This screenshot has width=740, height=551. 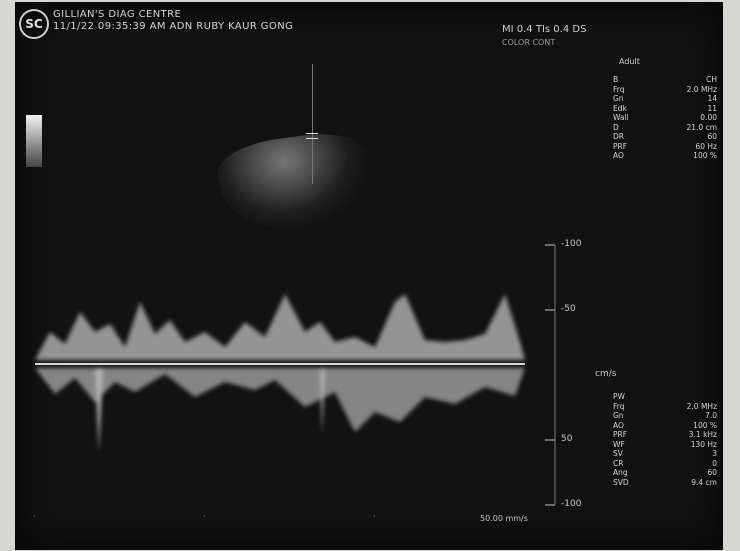 I want to click on param-row: PW, so click(x=619, y=396).